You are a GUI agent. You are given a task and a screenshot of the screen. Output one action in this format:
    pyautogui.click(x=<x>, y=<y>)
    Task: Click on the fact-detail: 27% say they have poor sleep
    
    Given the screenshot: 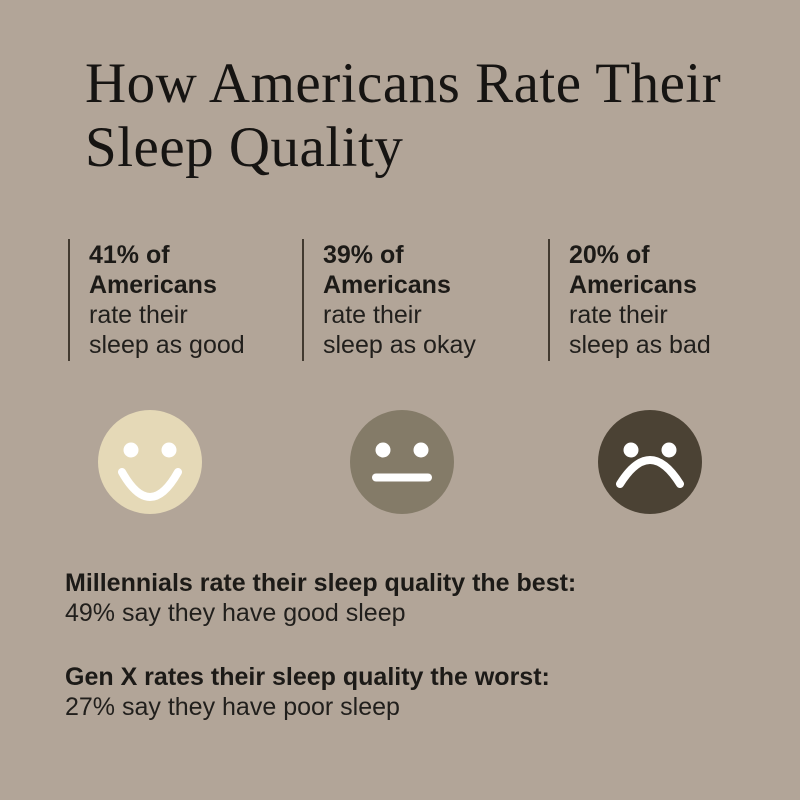 What is the action you would take?
    pyautogui.click(x=232, y=707)
    